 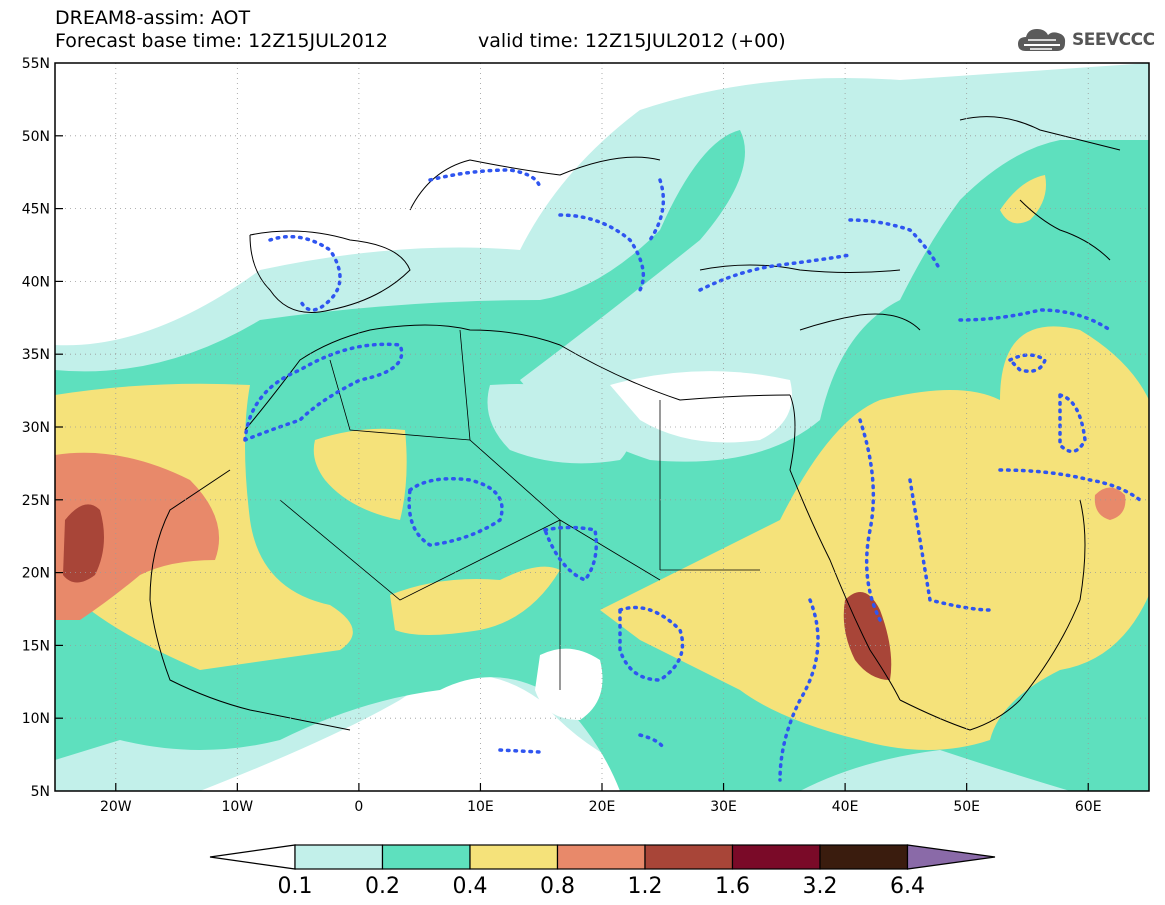 What do you see at coordinates (845, 807) in the screenshot?
I see `x-tick-label: 40E` at bounding box center [845, 807].